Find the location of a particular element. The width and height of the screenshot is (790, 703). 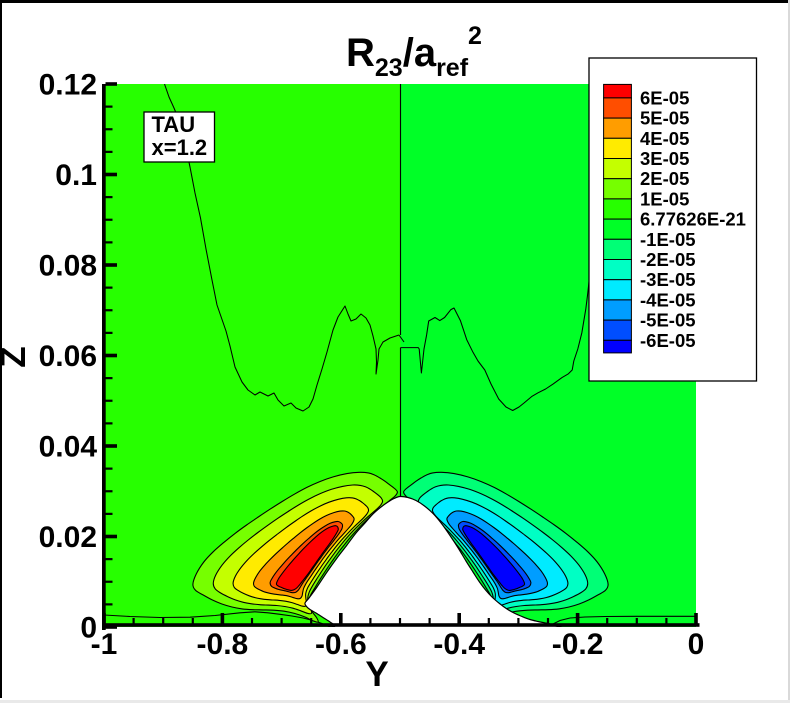

legend-label: -1E-05 is located at coordinates (668, 239).